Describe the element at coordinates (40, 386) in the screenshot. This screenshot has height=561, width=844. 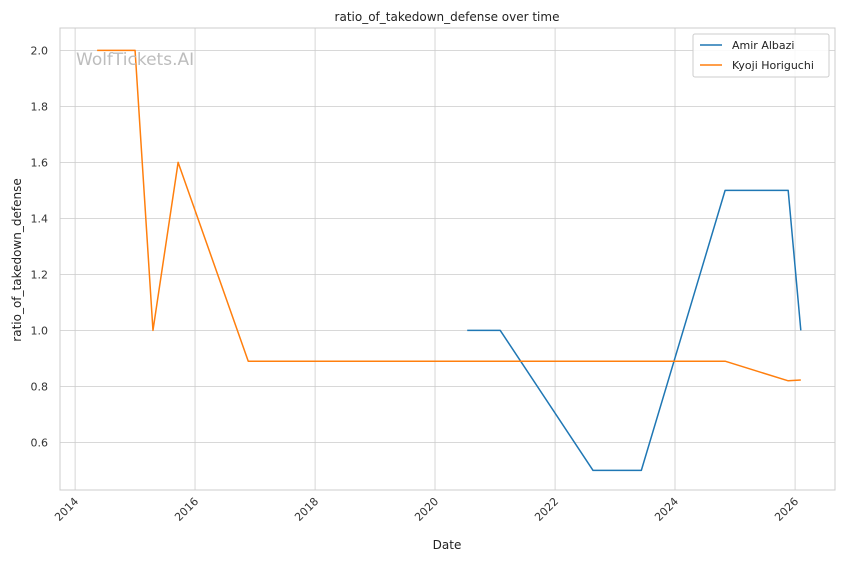
I see `y-tick-label: 0.8` at that location.